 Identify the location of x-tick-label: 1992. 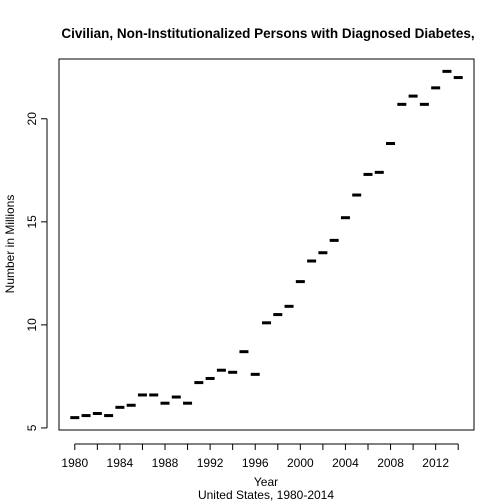
(210, 463).